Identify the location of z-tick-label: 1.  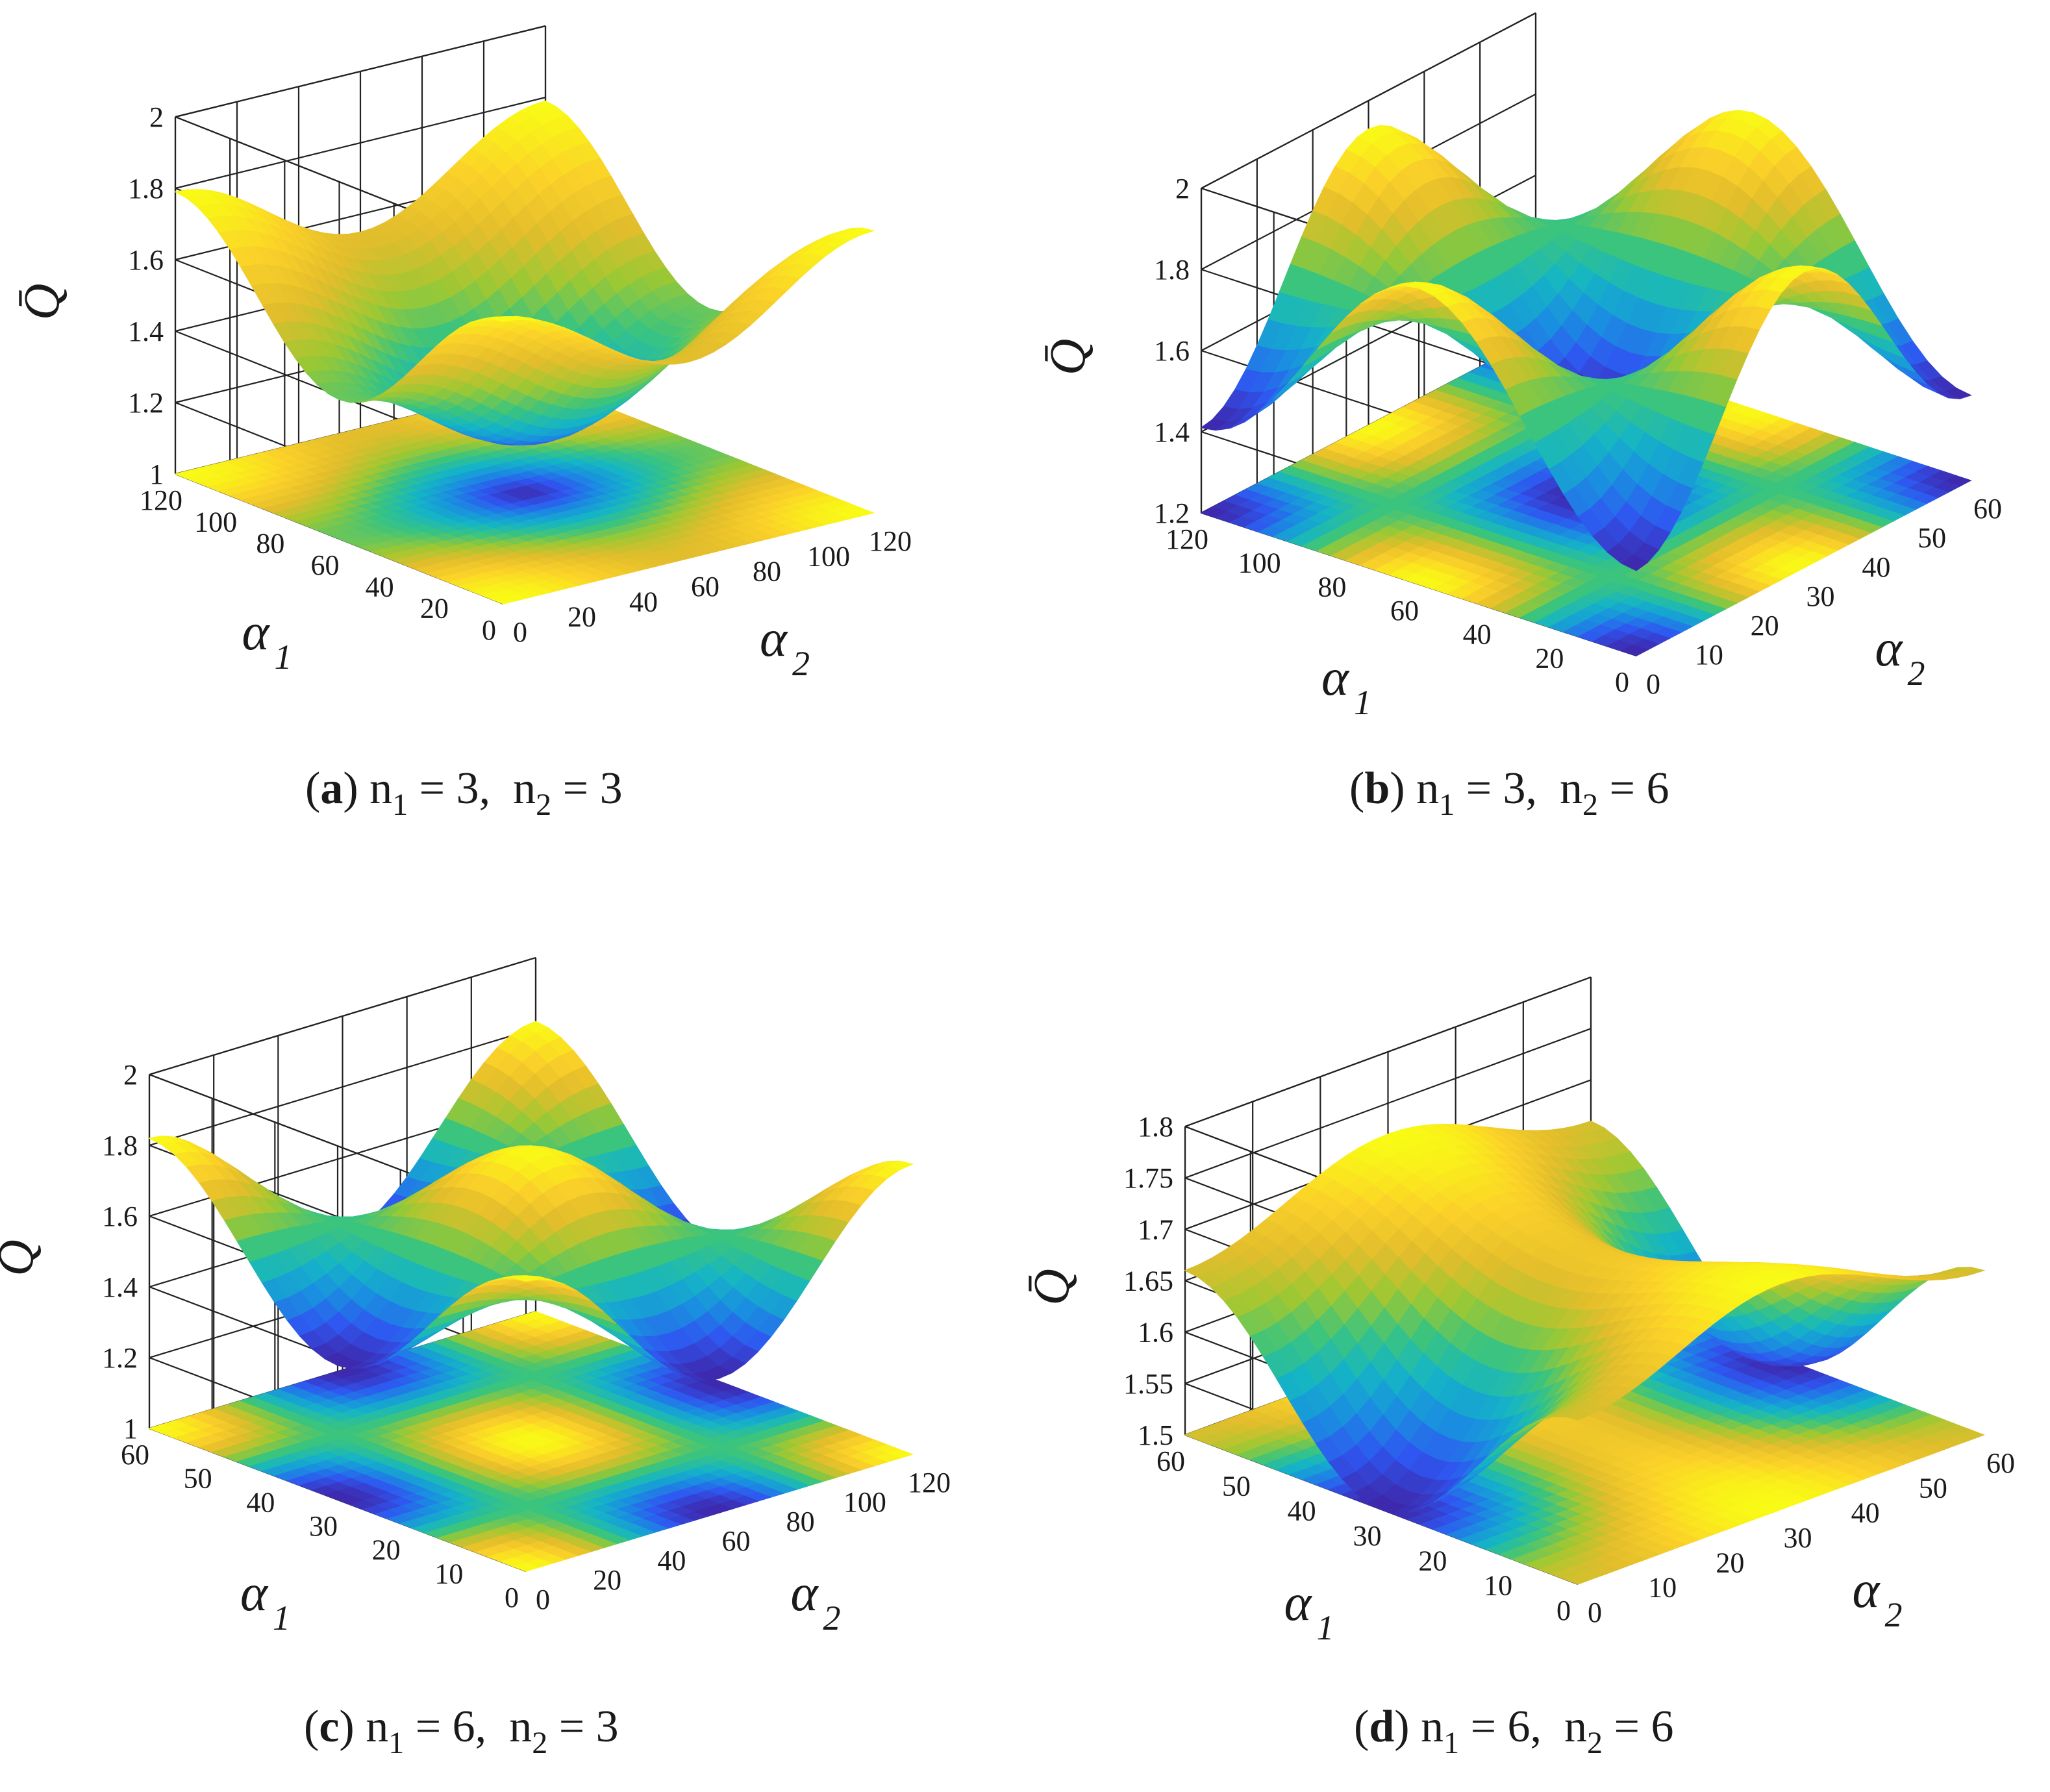
(156, 474).